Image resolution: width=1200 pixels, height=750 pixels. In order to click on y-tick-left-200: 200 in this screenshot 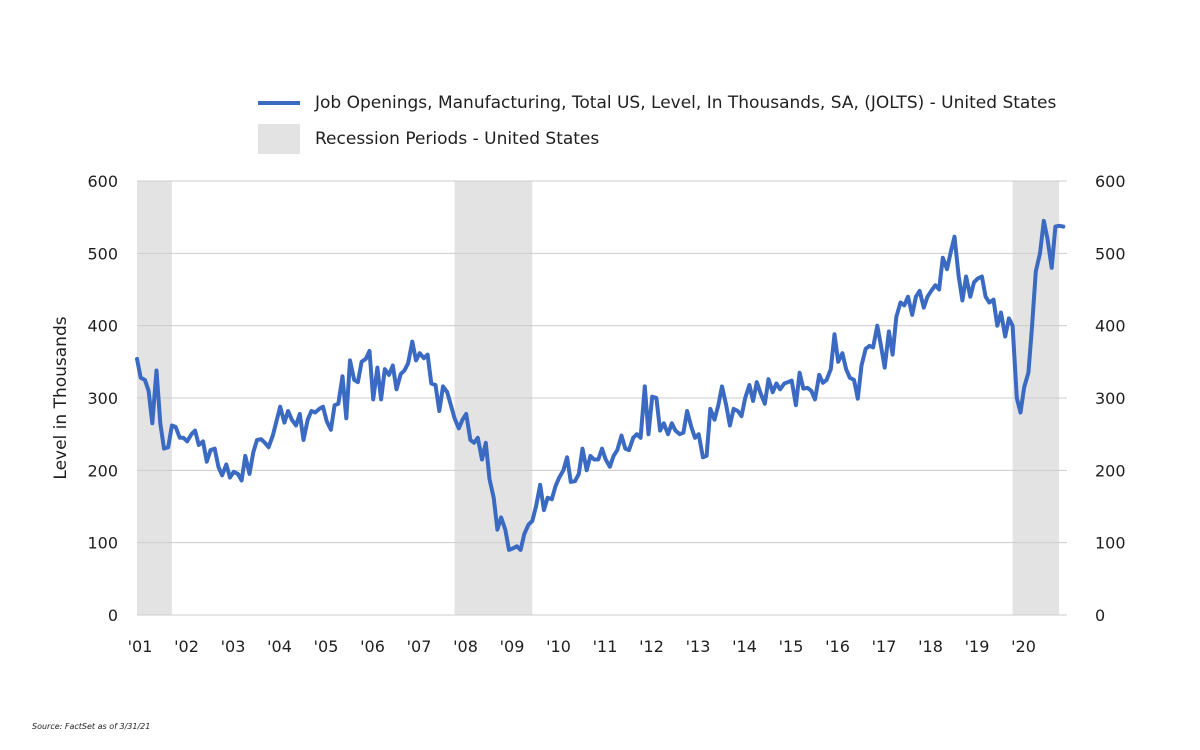, I will do `click(102, 470)`.